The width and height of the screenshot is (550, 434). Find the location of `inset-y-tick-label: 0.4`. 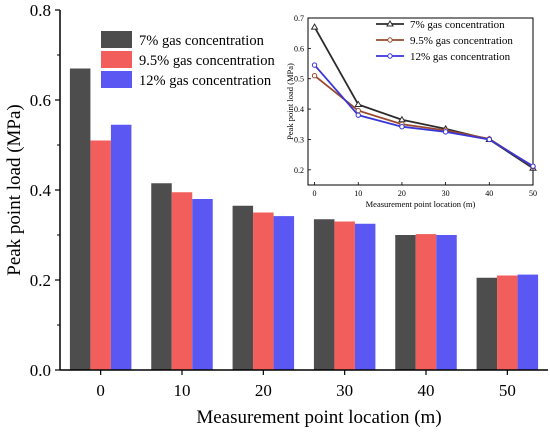

inset-y-tick-label: 0.4 is located at coordinates (299, 109).